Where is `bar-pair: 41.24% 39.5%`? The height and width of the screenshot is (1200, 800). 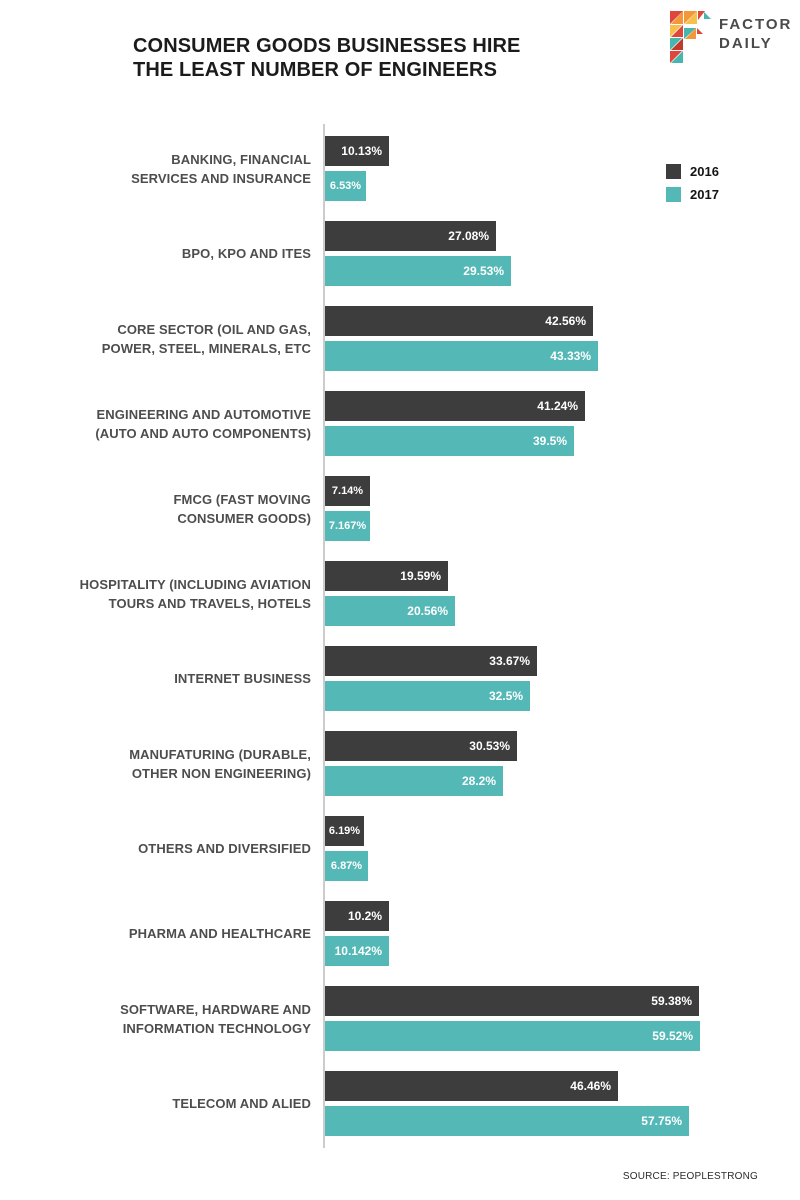
bar-pair: 41.24% 39.5% is located at coordinates (455, 423).